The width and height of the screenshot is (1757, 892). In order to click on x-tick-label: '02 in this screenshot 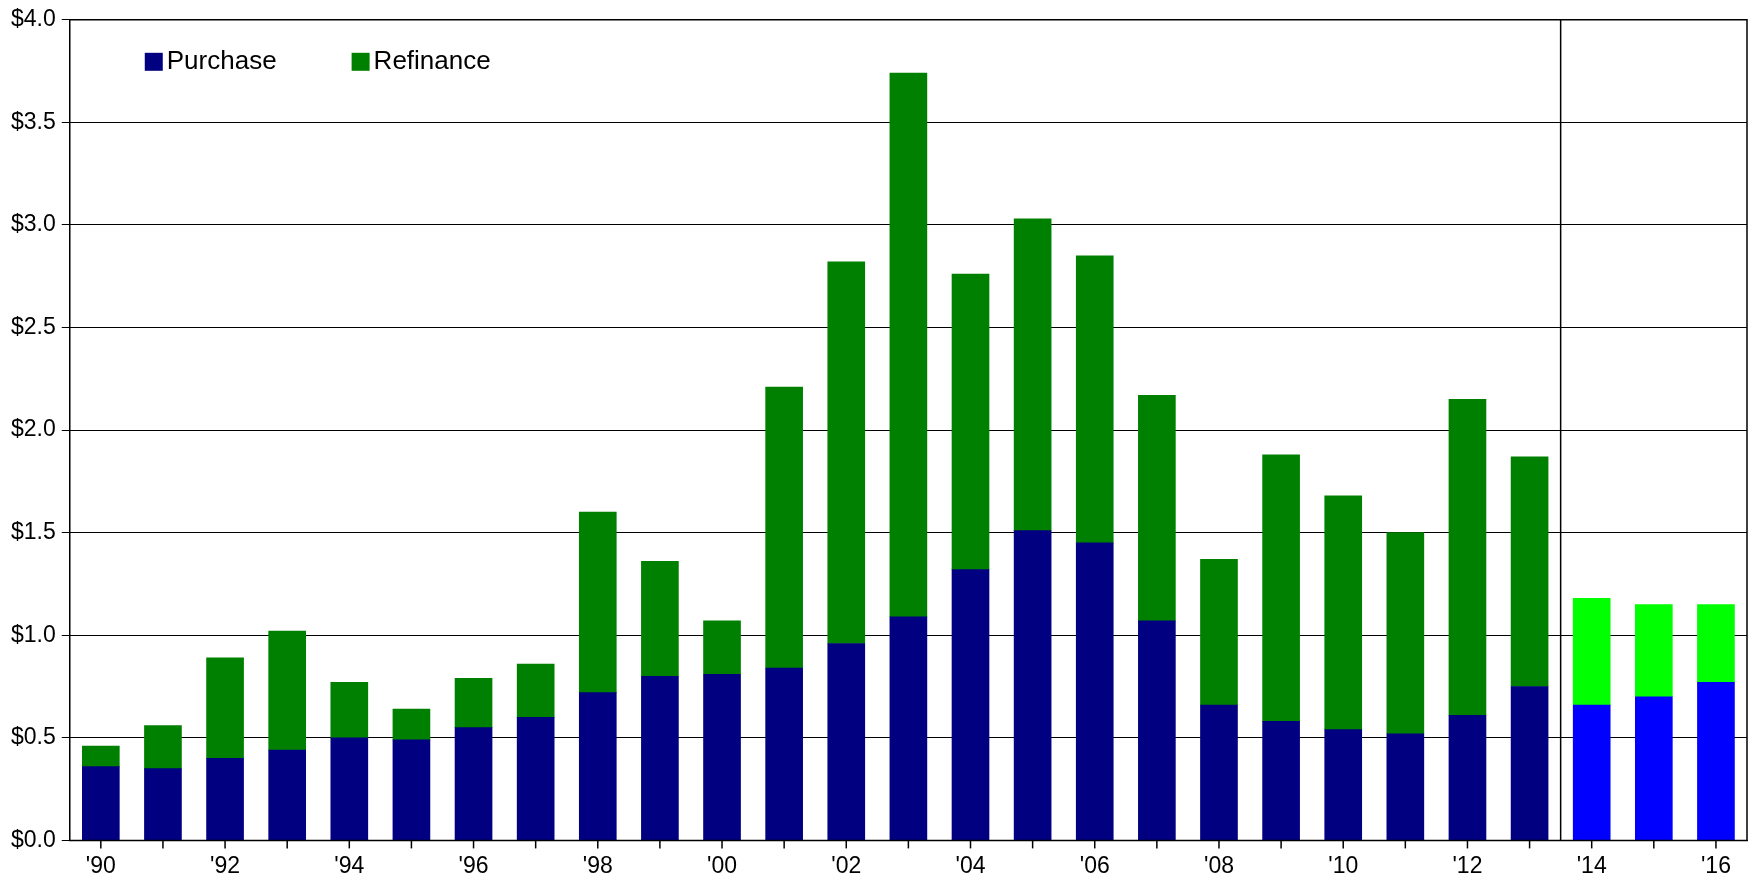, I will do `click(846, 864)`.